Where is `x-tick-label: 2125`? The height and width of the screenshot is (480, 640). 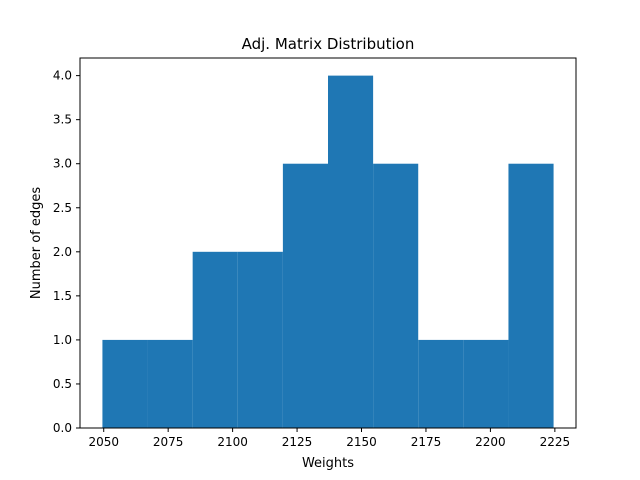
x-tick-label: 2125 is located at coordinates (297, 442).